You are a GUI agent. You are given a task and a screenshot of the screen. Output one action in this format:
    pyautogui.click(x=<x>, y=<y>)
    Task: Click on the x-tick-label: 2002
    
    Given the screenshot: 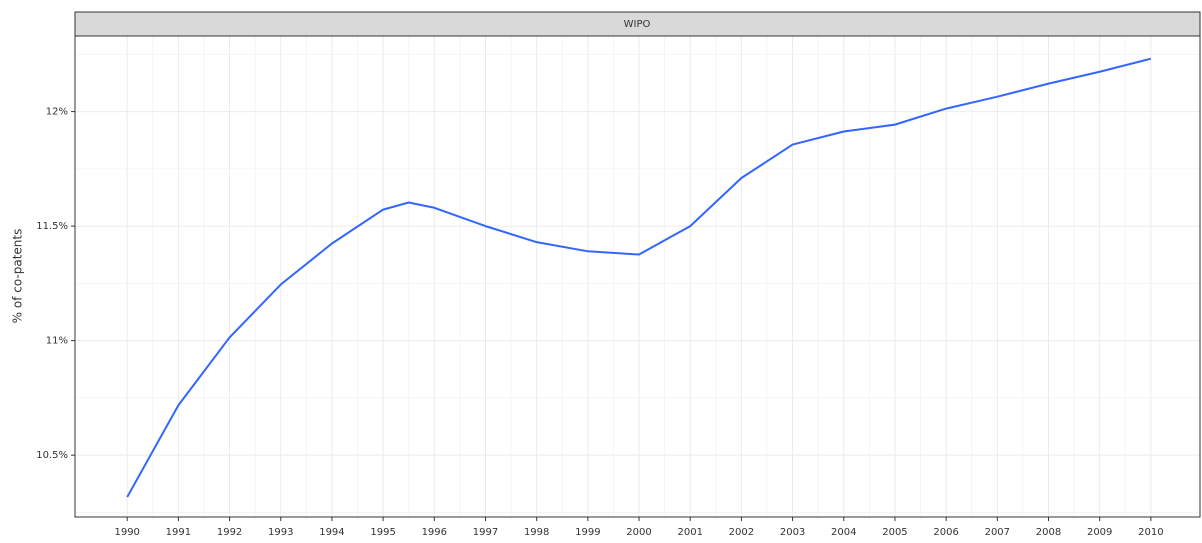 What is the action you would take?
    pyautogui.click(x=741, y=532)
    